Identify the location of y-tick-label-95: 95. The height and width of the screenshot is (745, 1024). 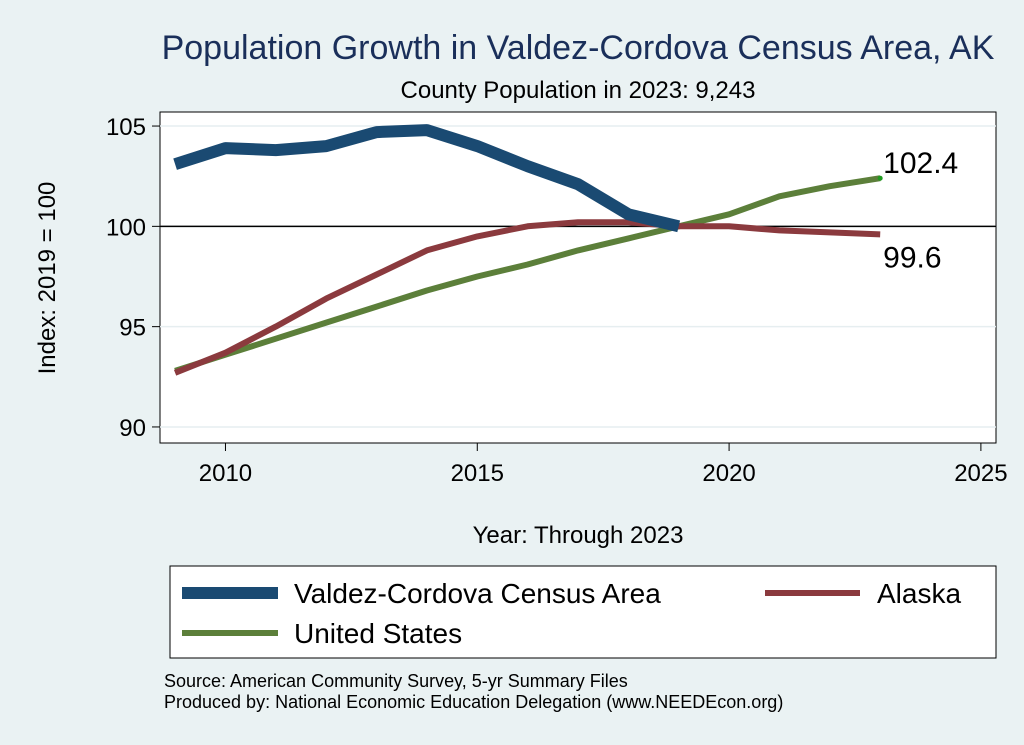
(132, 328).